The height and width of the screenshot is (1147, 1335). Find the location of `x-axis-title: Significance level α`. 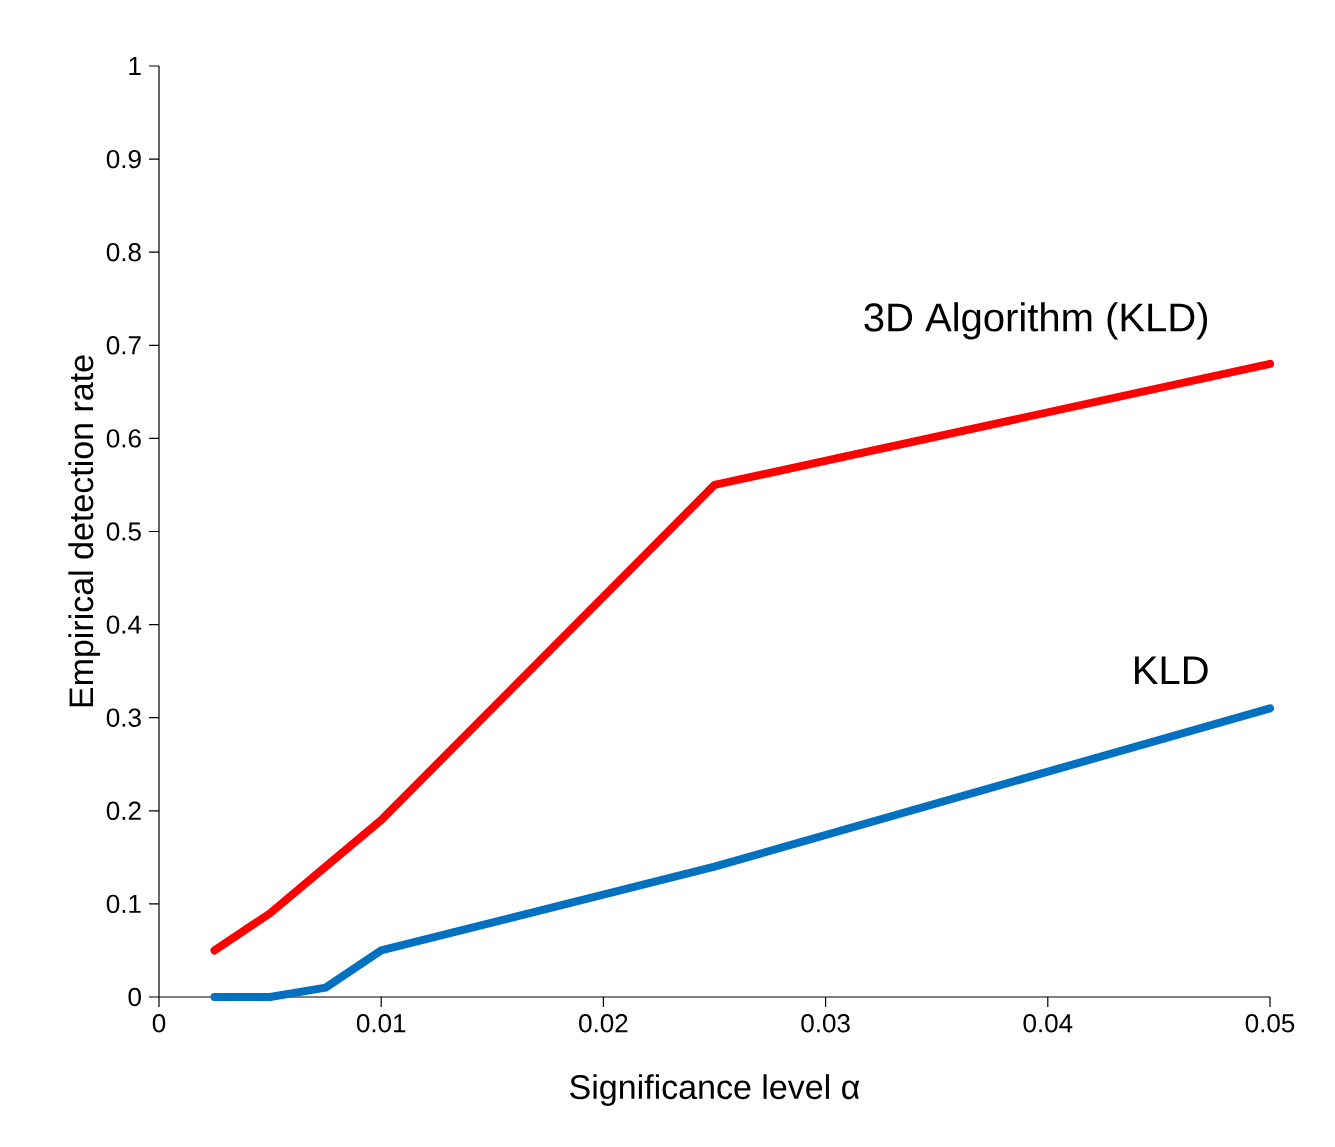

x-axis-title: Significance level α is located at coordinates (715, 1090).